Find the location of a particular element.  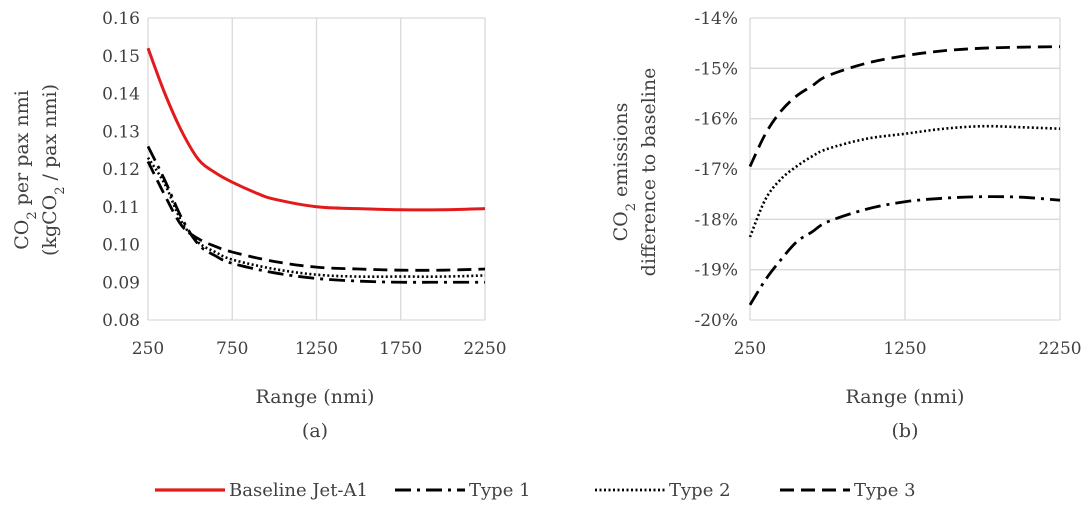

y-tick-label: 0.13 is located at coordinates (121, 132).